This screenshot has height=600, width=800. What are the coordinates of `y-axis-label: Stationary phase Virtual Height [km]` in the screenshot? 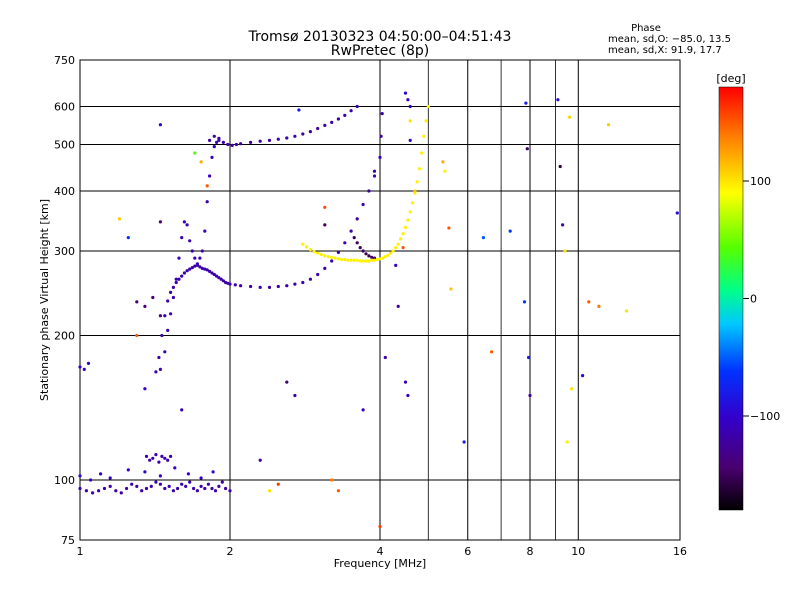 It's located at (44, 300).